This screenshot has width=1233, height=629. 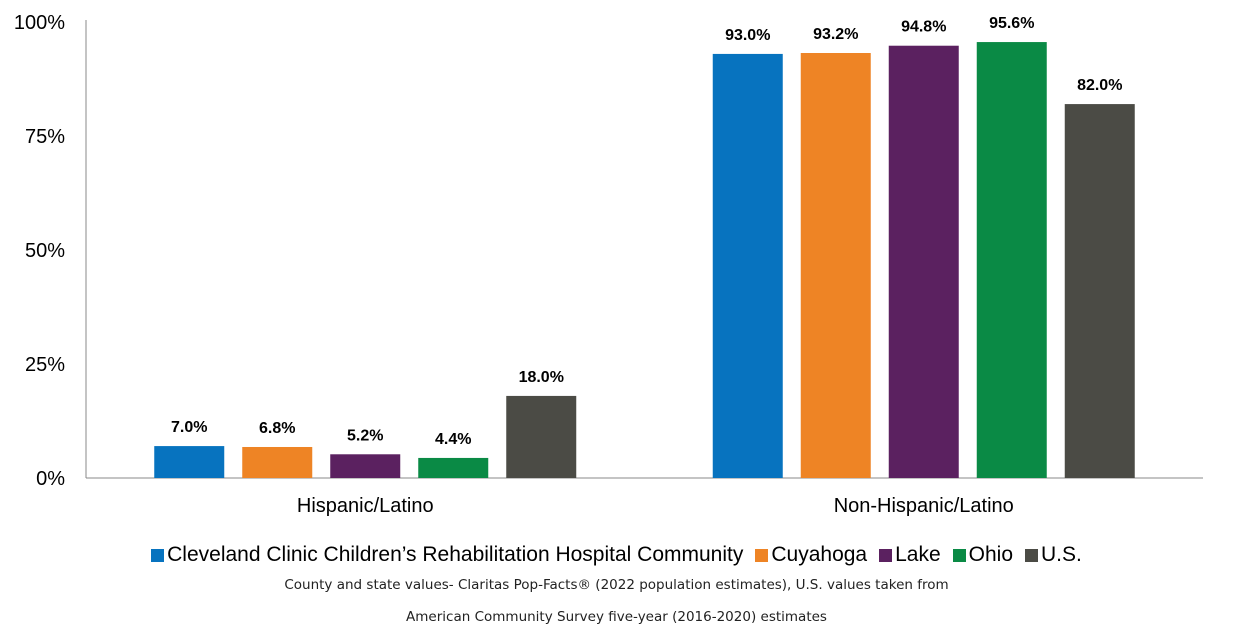 I want to click on y-tick-label: 25%, so click(x=45, y=365).